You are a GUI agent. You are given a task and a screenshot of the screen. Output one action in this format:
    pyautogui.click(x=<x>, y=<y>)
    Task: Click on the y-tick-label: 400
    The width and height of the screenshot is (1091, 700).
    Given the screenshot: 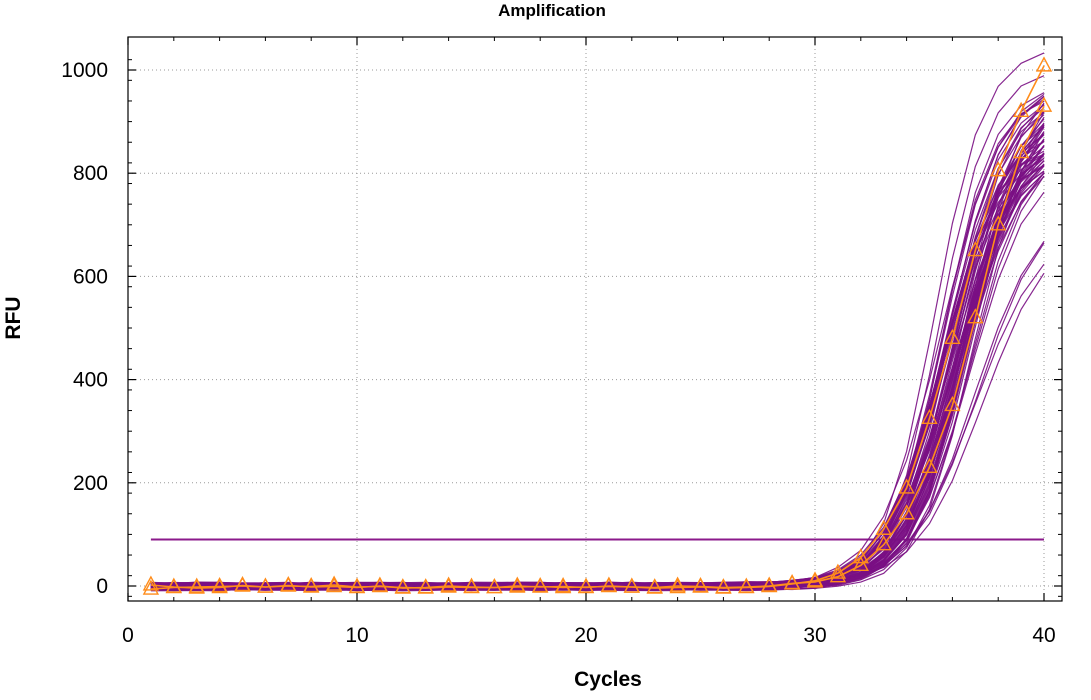 What is the action you would take?
    pyautogui.click(x=90, y=380)
    